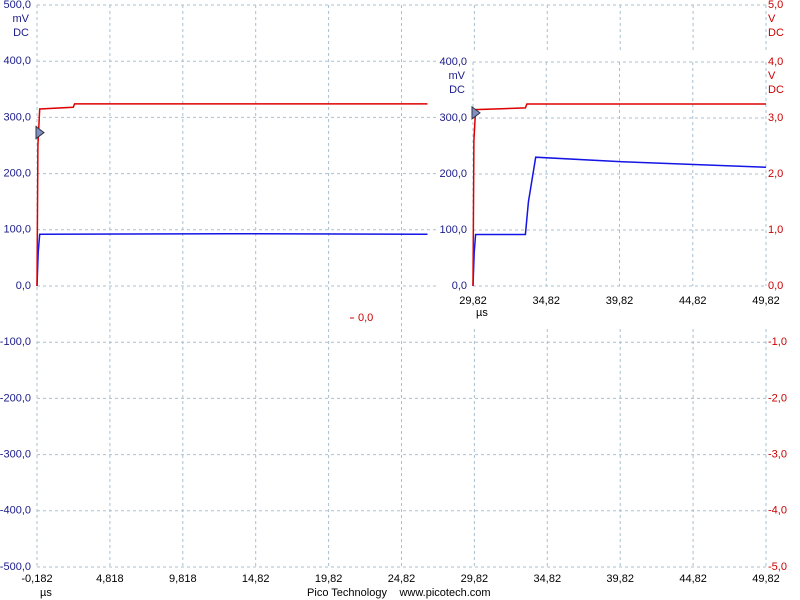  What do you see at coordinates (775, 62) in the screenshot?
I see `y2-tick-label: 4,0` at bounding box center [775, 62].